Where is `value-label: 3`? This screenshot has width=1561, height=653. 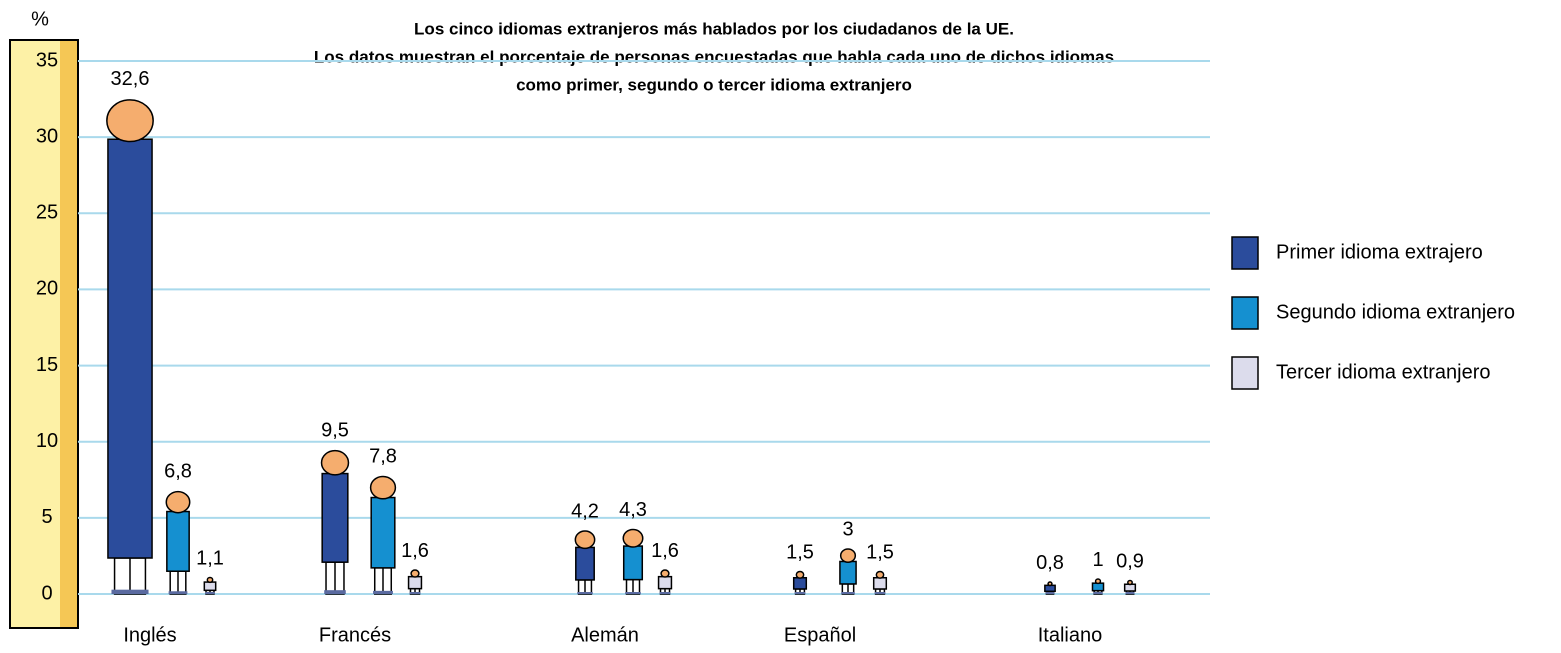
value-label: 3 is located at coordinates (847, 530).